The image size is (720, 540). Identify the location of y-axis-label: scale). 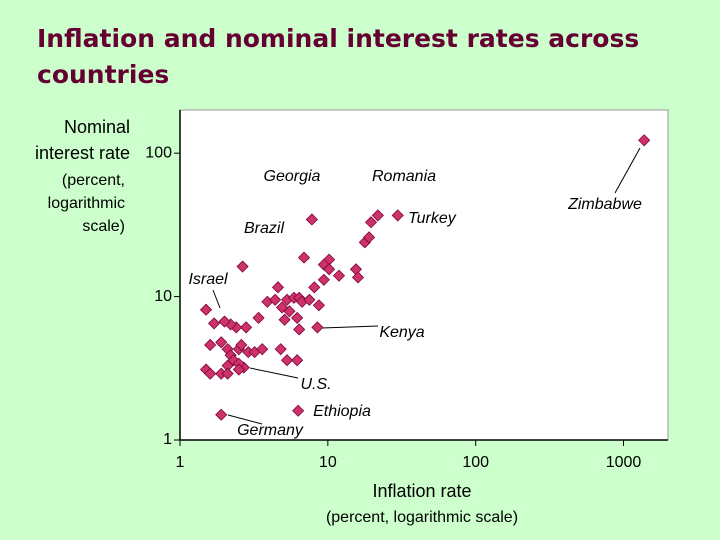
(103, 226).